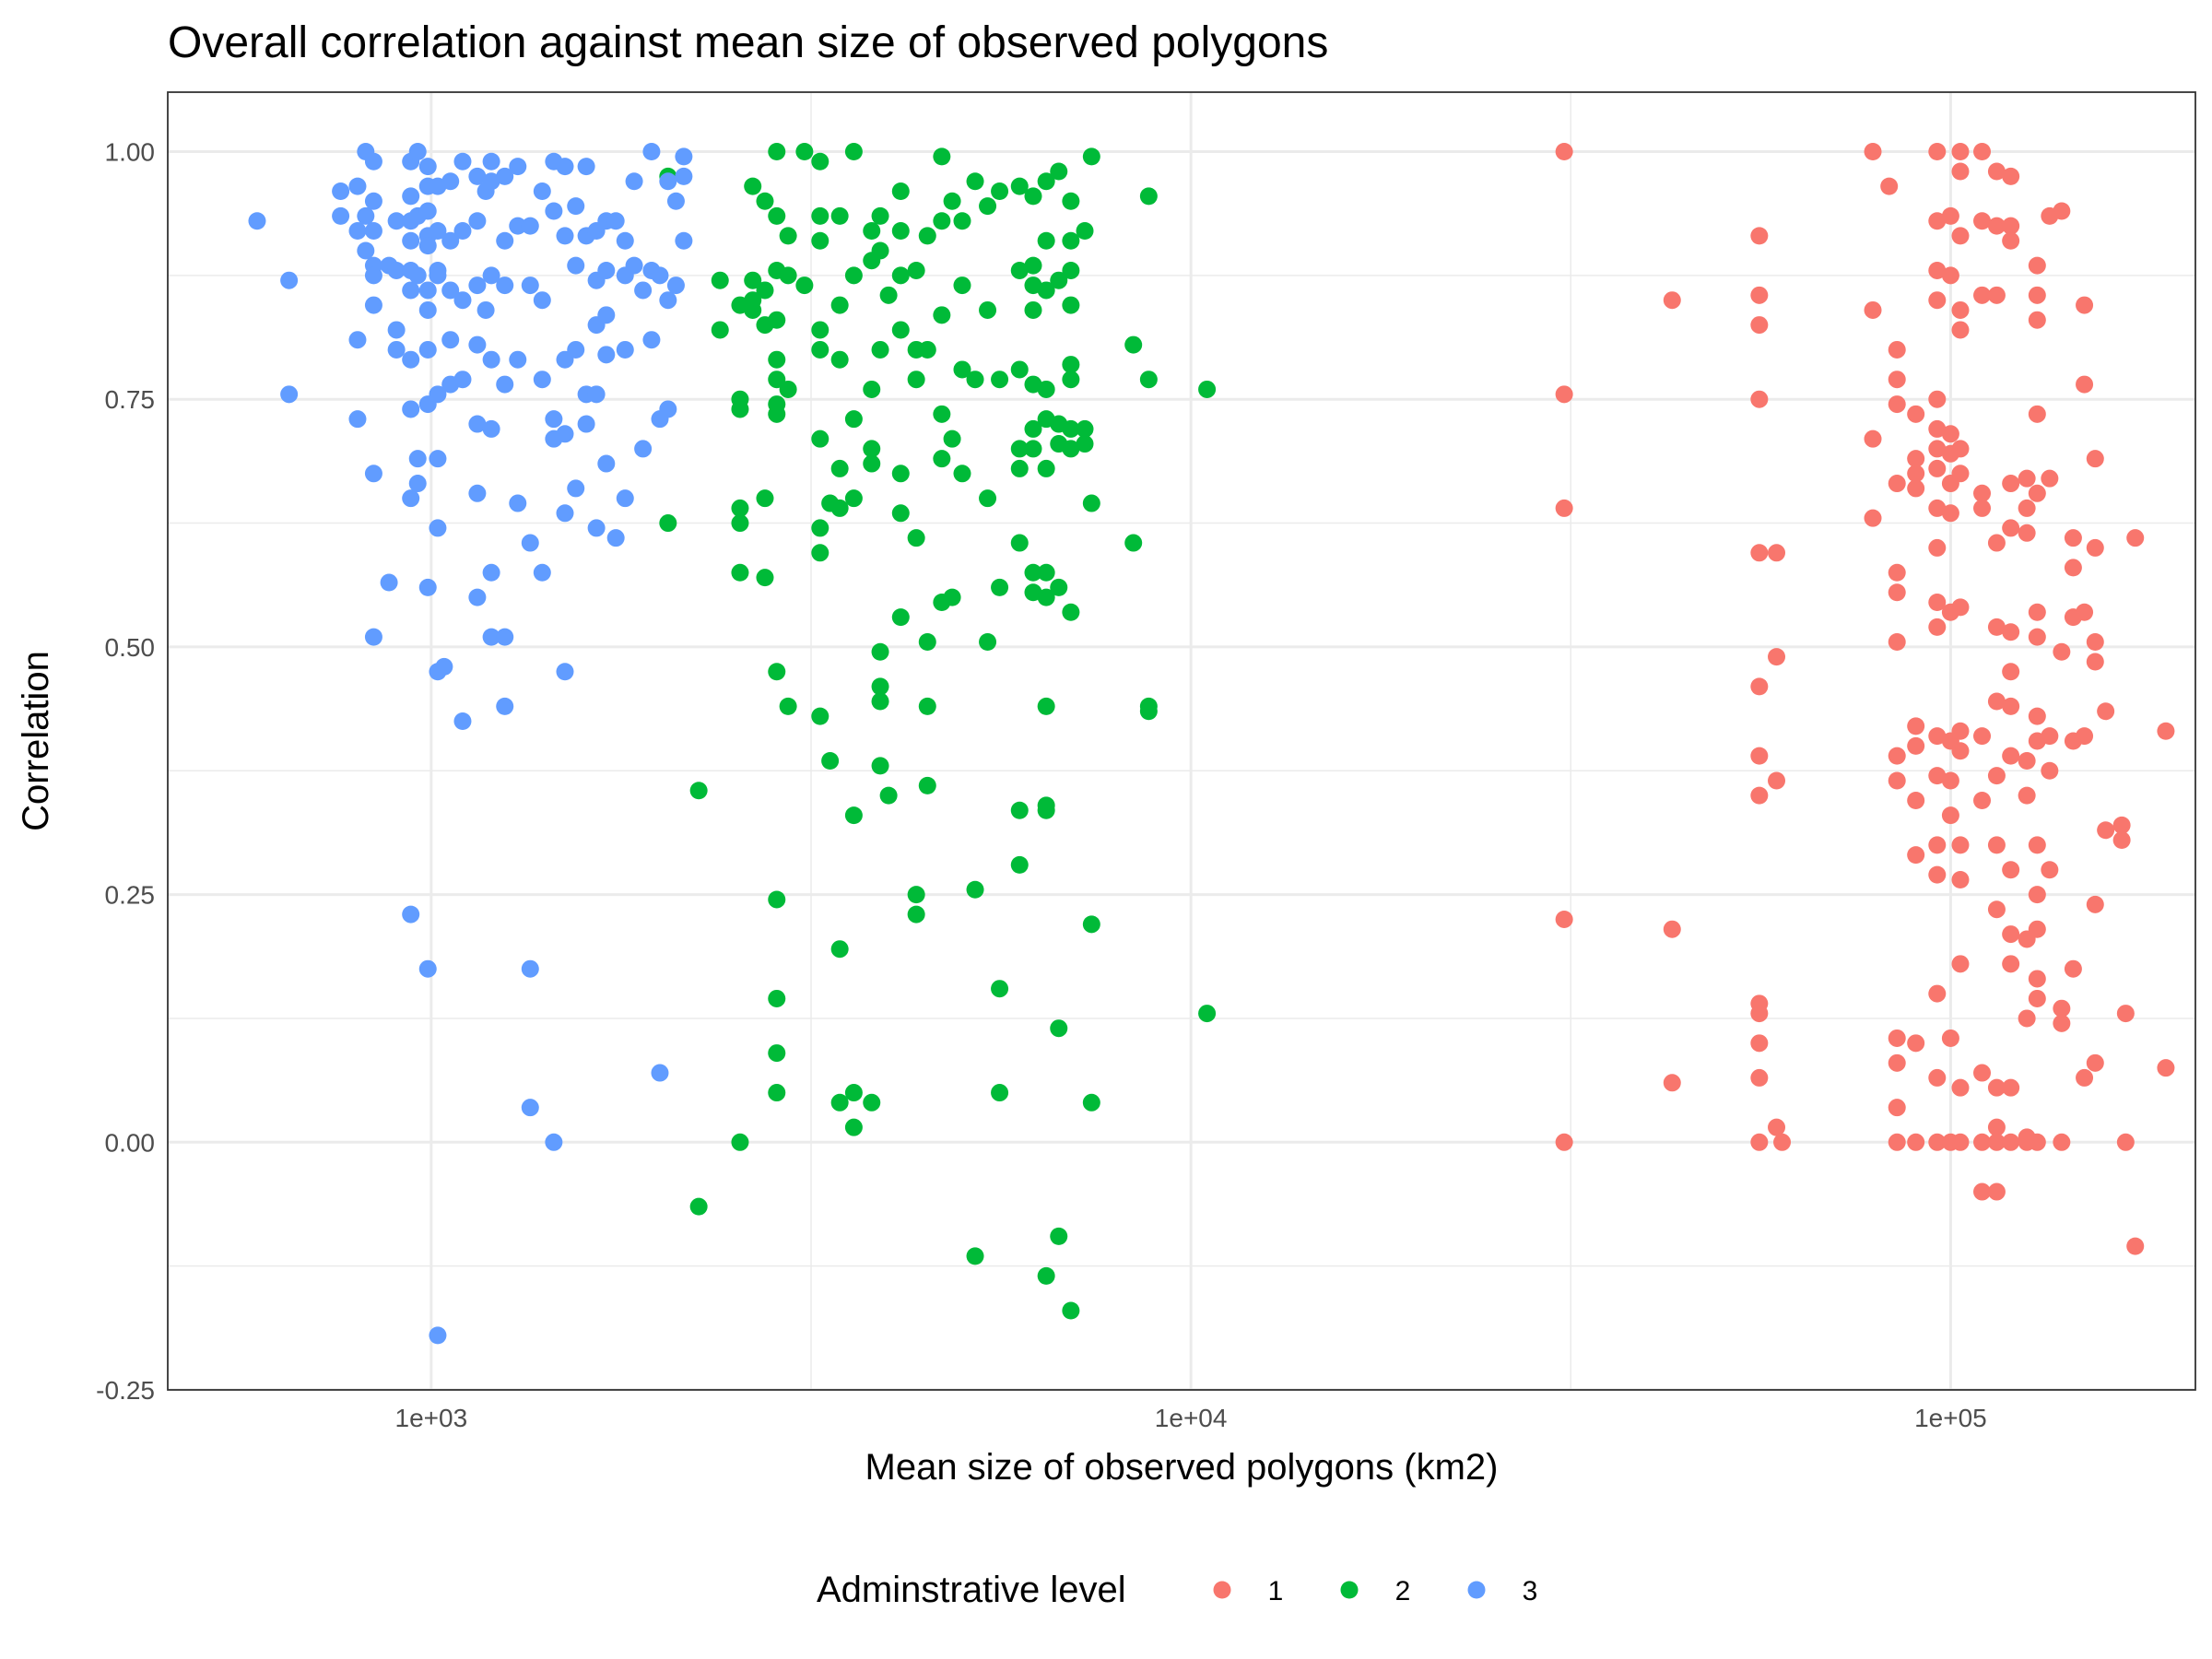 The image size is (2212, 1659). Describe the element at coordinates (1950, 1418) in the screenshot. I see `x-tick-label: 1e+05` at that location.